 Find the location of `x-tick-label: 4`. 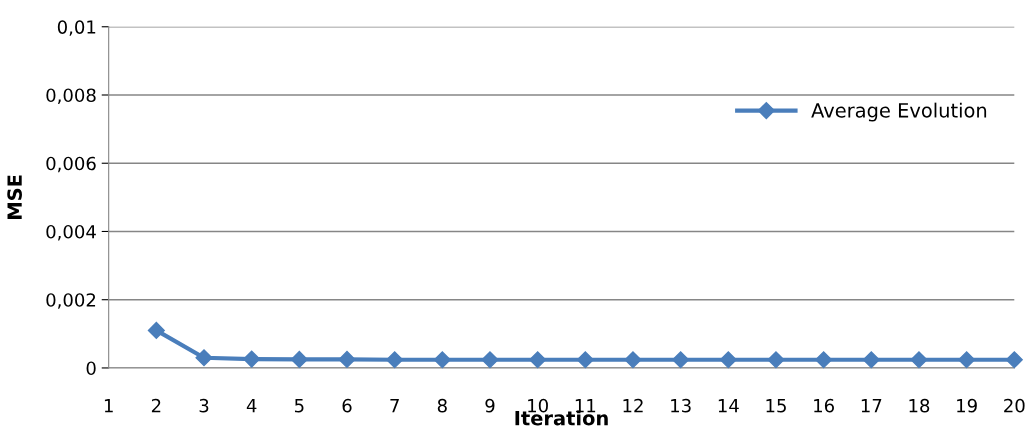

x-tick-label: 4 is located at coordinates (251, 406).